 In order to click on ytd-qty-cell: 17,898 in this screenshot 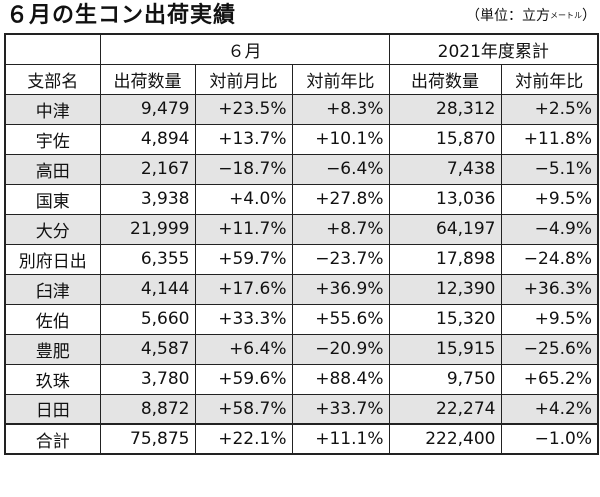, I will do `click(445, 259)`.